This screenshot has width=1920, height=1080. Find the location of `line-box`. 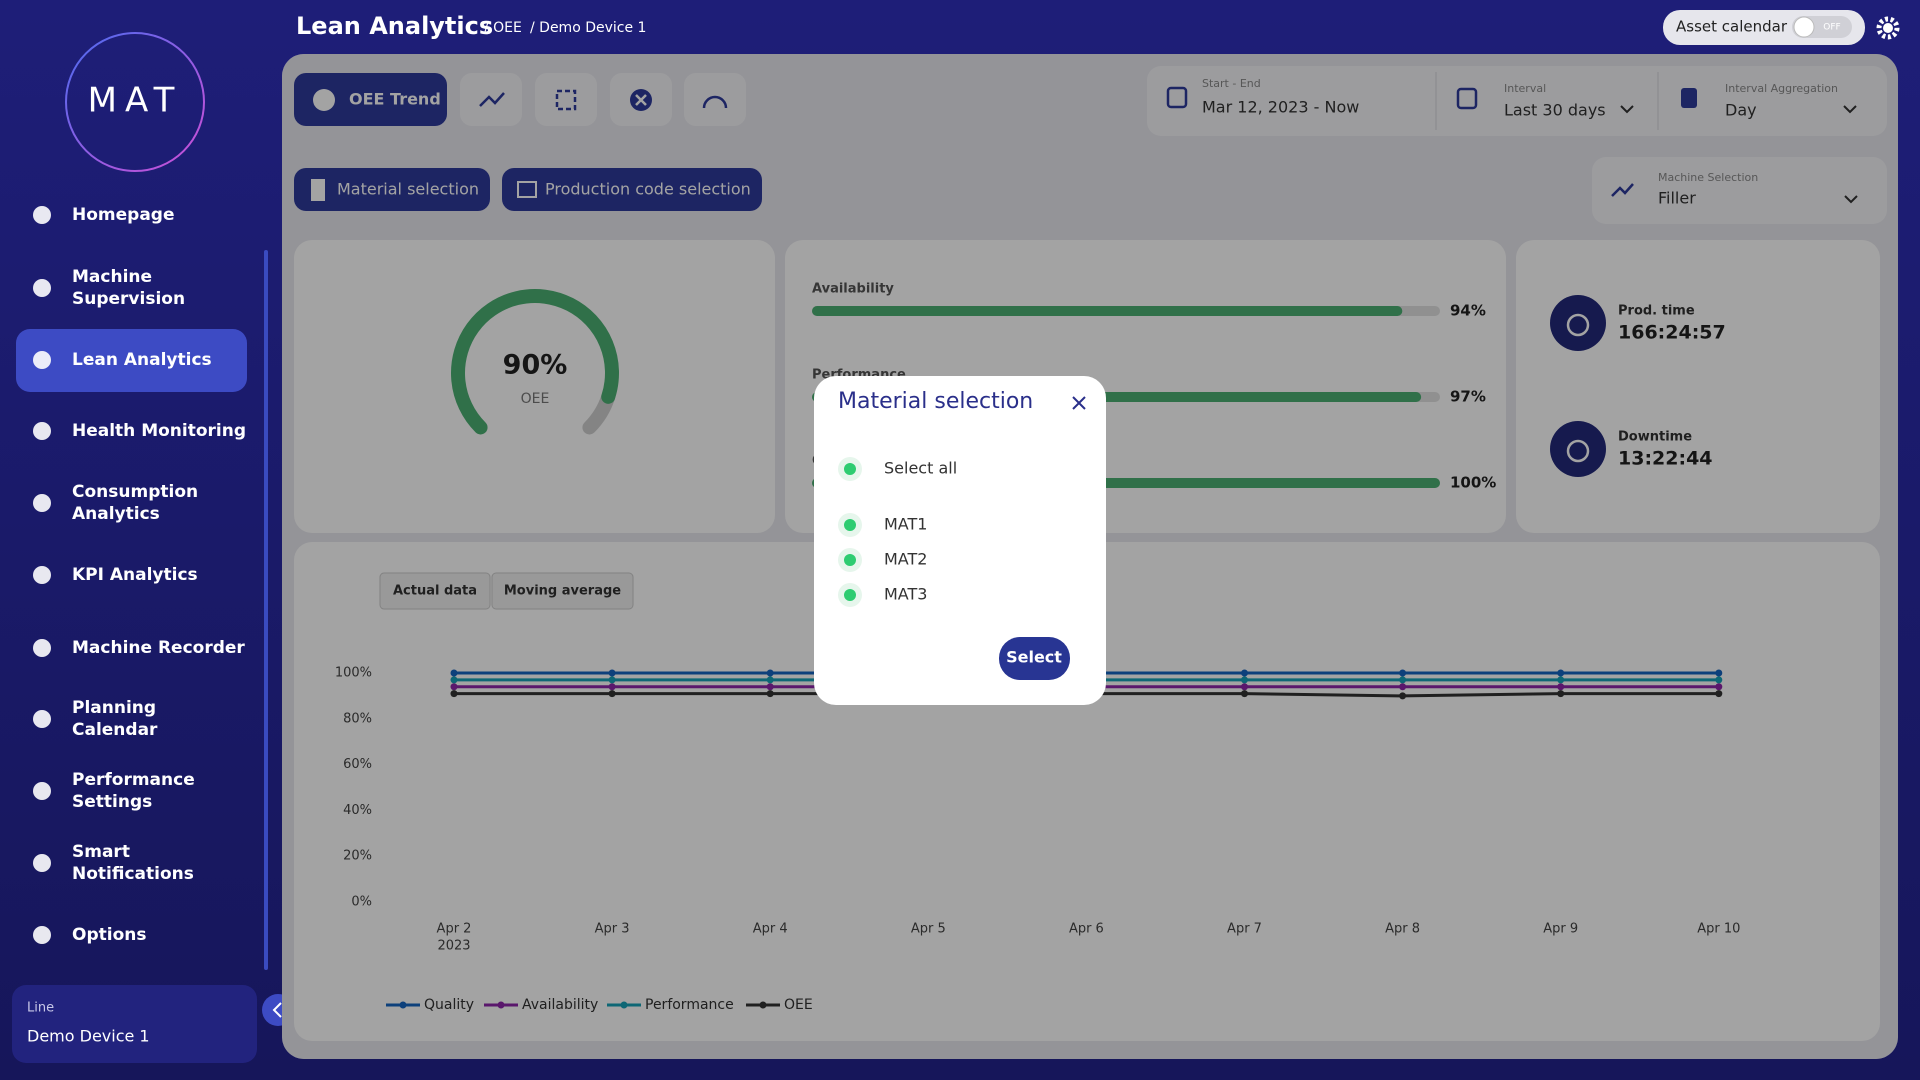

line-box is located at coordinates (134, 1024).